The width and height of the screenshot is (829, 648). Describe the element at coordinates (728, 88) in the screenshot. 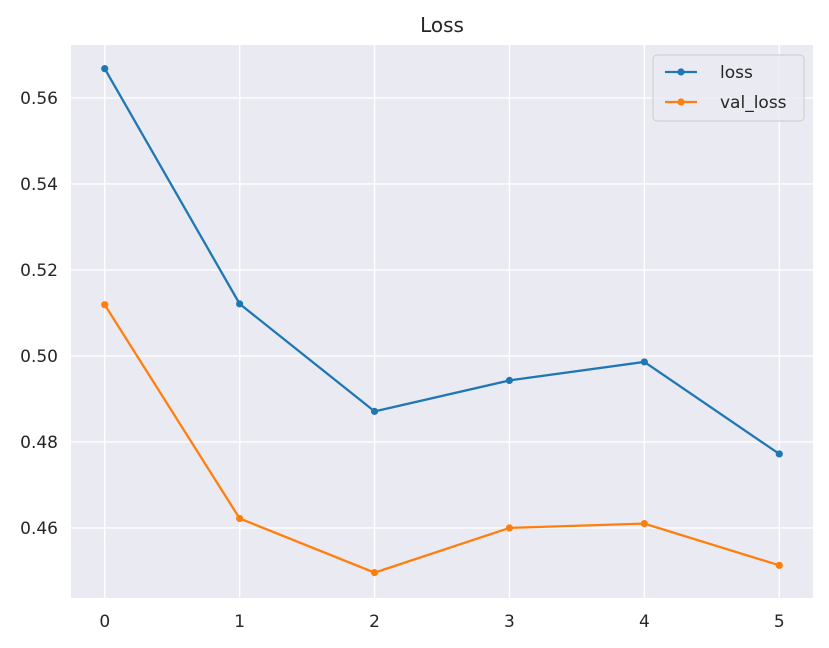

I see `legend: loss val_loss` at that location.